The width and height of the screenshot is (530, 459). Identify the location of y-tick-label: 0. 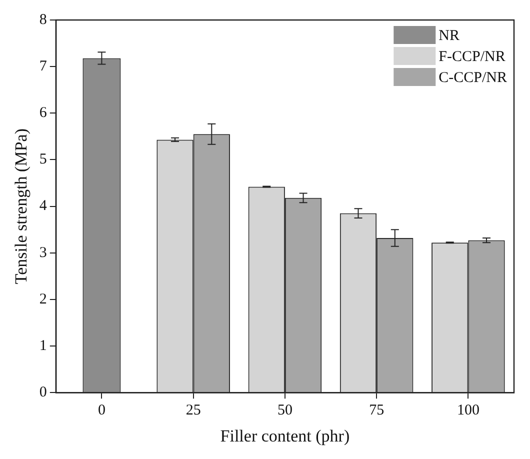
(43, 392).